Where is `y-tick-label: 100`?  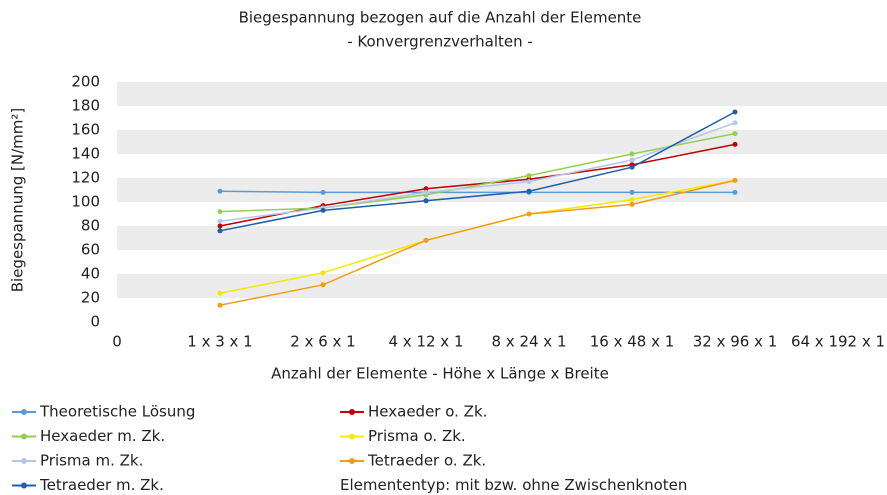 y-tick-label: 100 is located at coordinates (85, 202).